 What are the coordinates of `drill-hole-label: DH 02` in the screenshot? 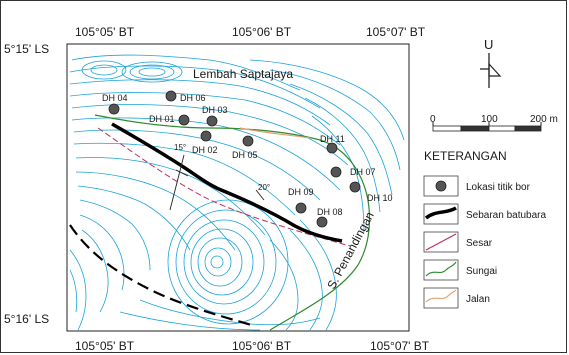 It's located at (205, 150).